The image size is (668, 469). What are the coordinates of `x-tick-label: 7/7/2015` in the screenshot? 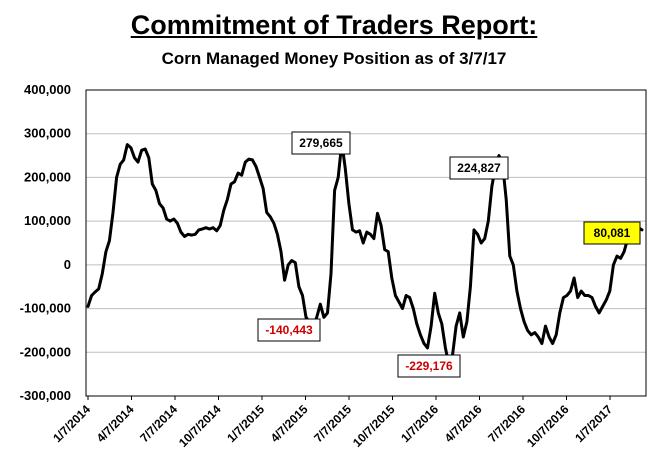 It's located at (332, 423).